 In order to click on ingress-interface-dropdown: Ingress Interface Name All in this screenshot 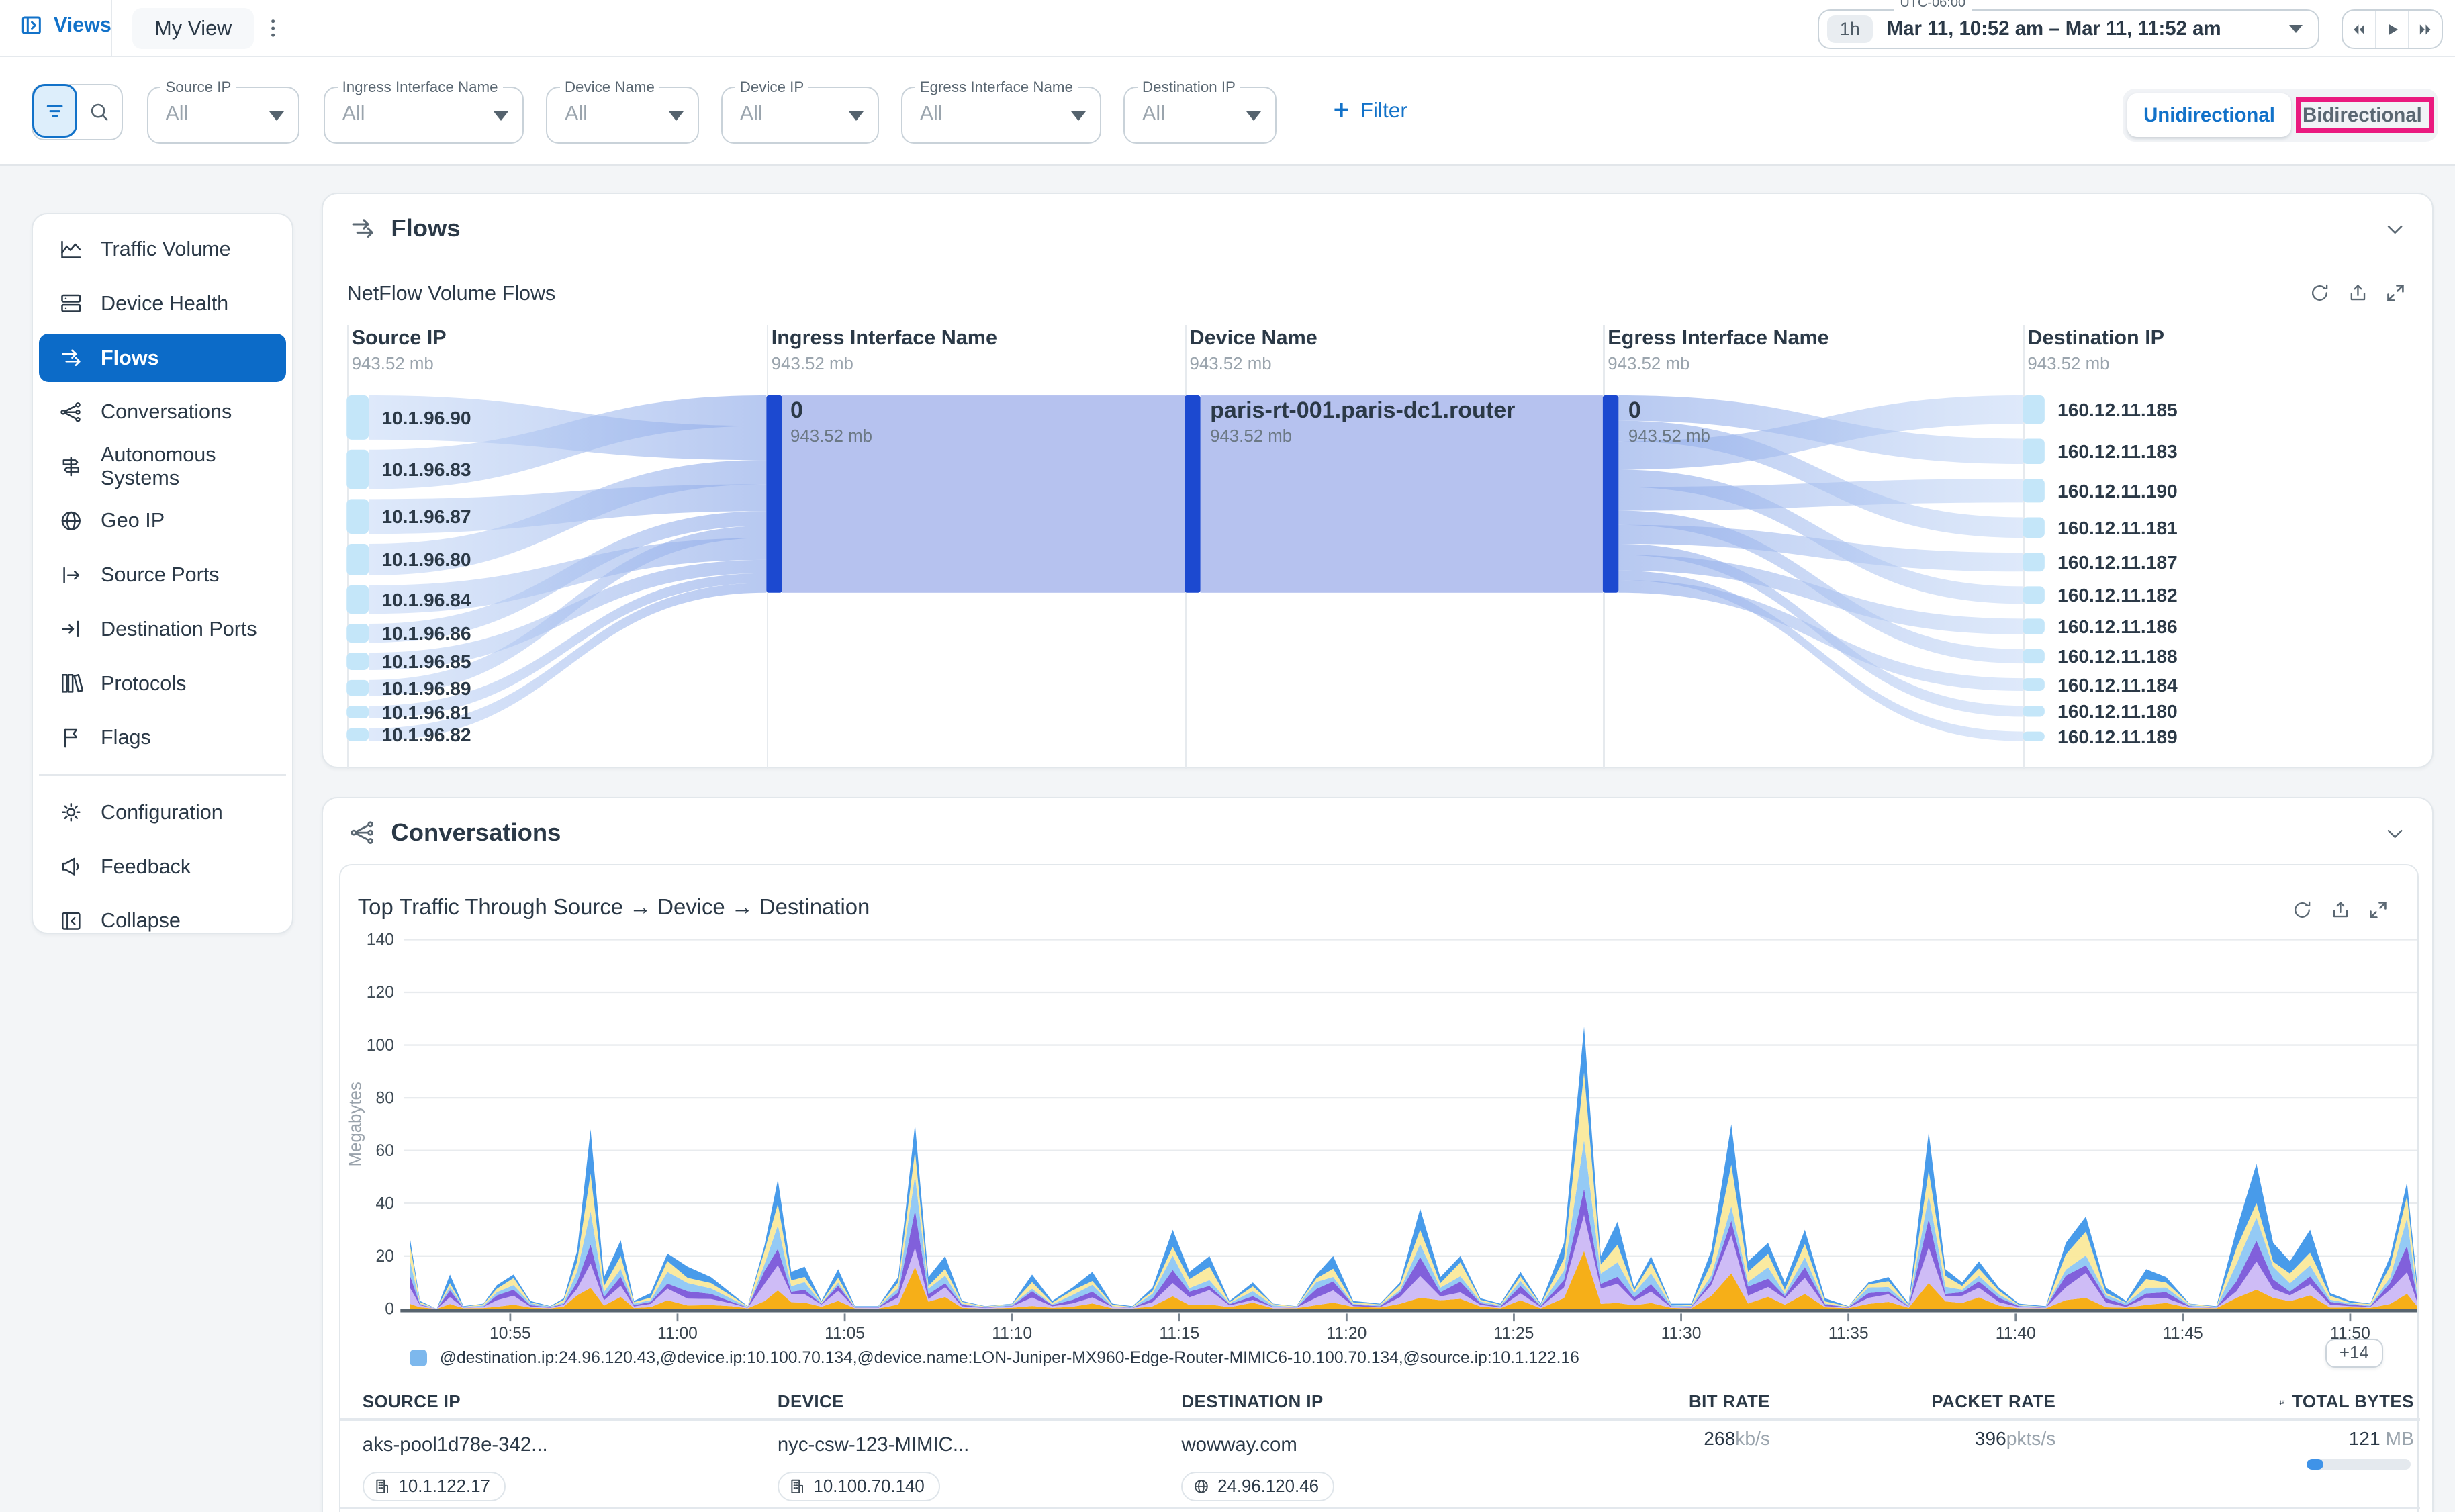, I will do `click(423, 111)`.